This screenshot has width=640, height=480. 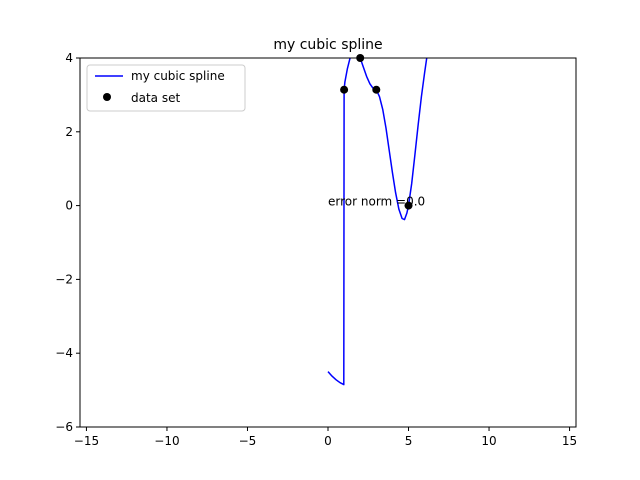 I want to click on y-tick-label: 2, so click(x=69, y=132).